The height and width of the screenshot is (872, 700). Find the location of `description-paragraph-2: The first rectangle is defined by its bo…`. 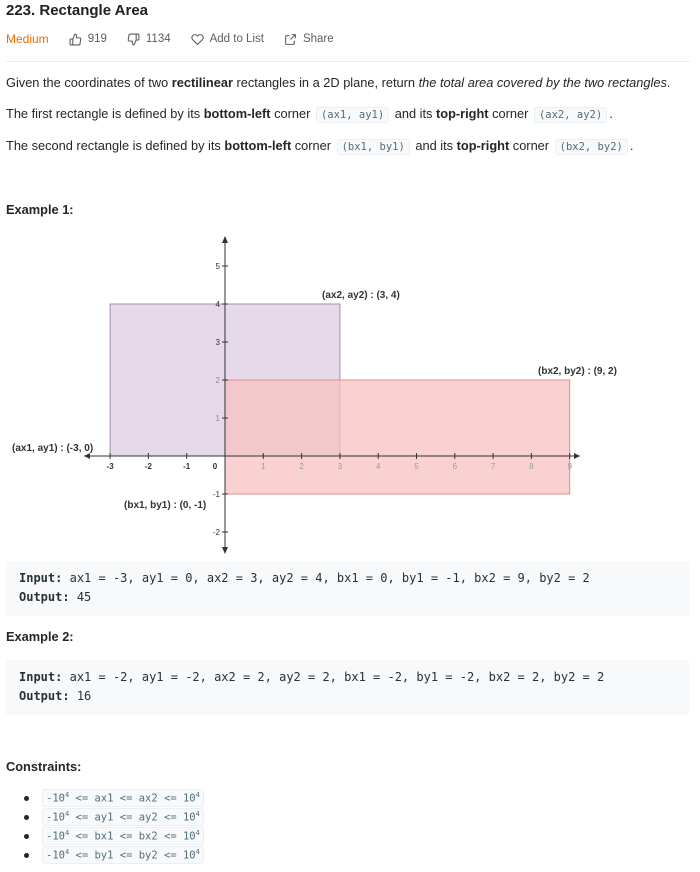

description-paragraph-2: The first rectangle is defined by its bo… is located at coordinates (309, 114).